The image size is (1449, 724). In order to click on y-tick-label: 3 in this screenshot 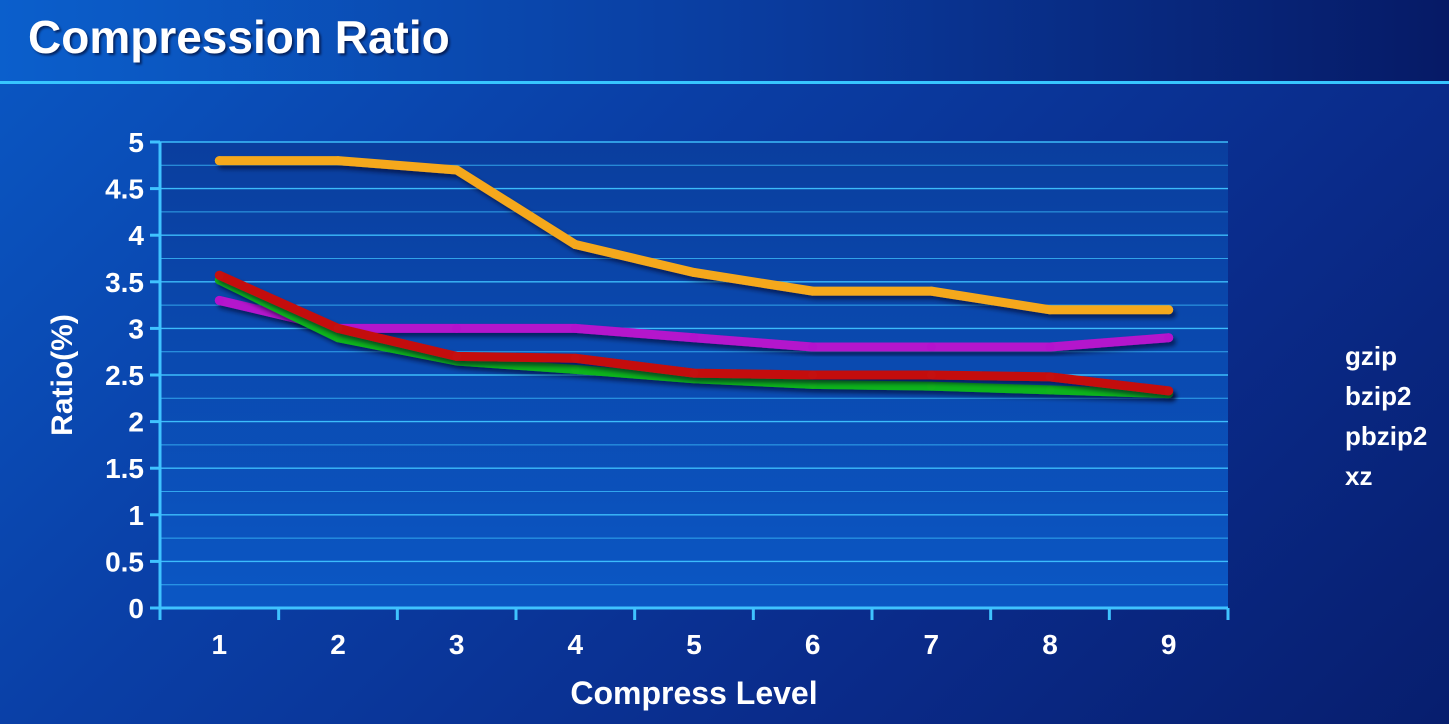, I will do `click(136, 328)`.